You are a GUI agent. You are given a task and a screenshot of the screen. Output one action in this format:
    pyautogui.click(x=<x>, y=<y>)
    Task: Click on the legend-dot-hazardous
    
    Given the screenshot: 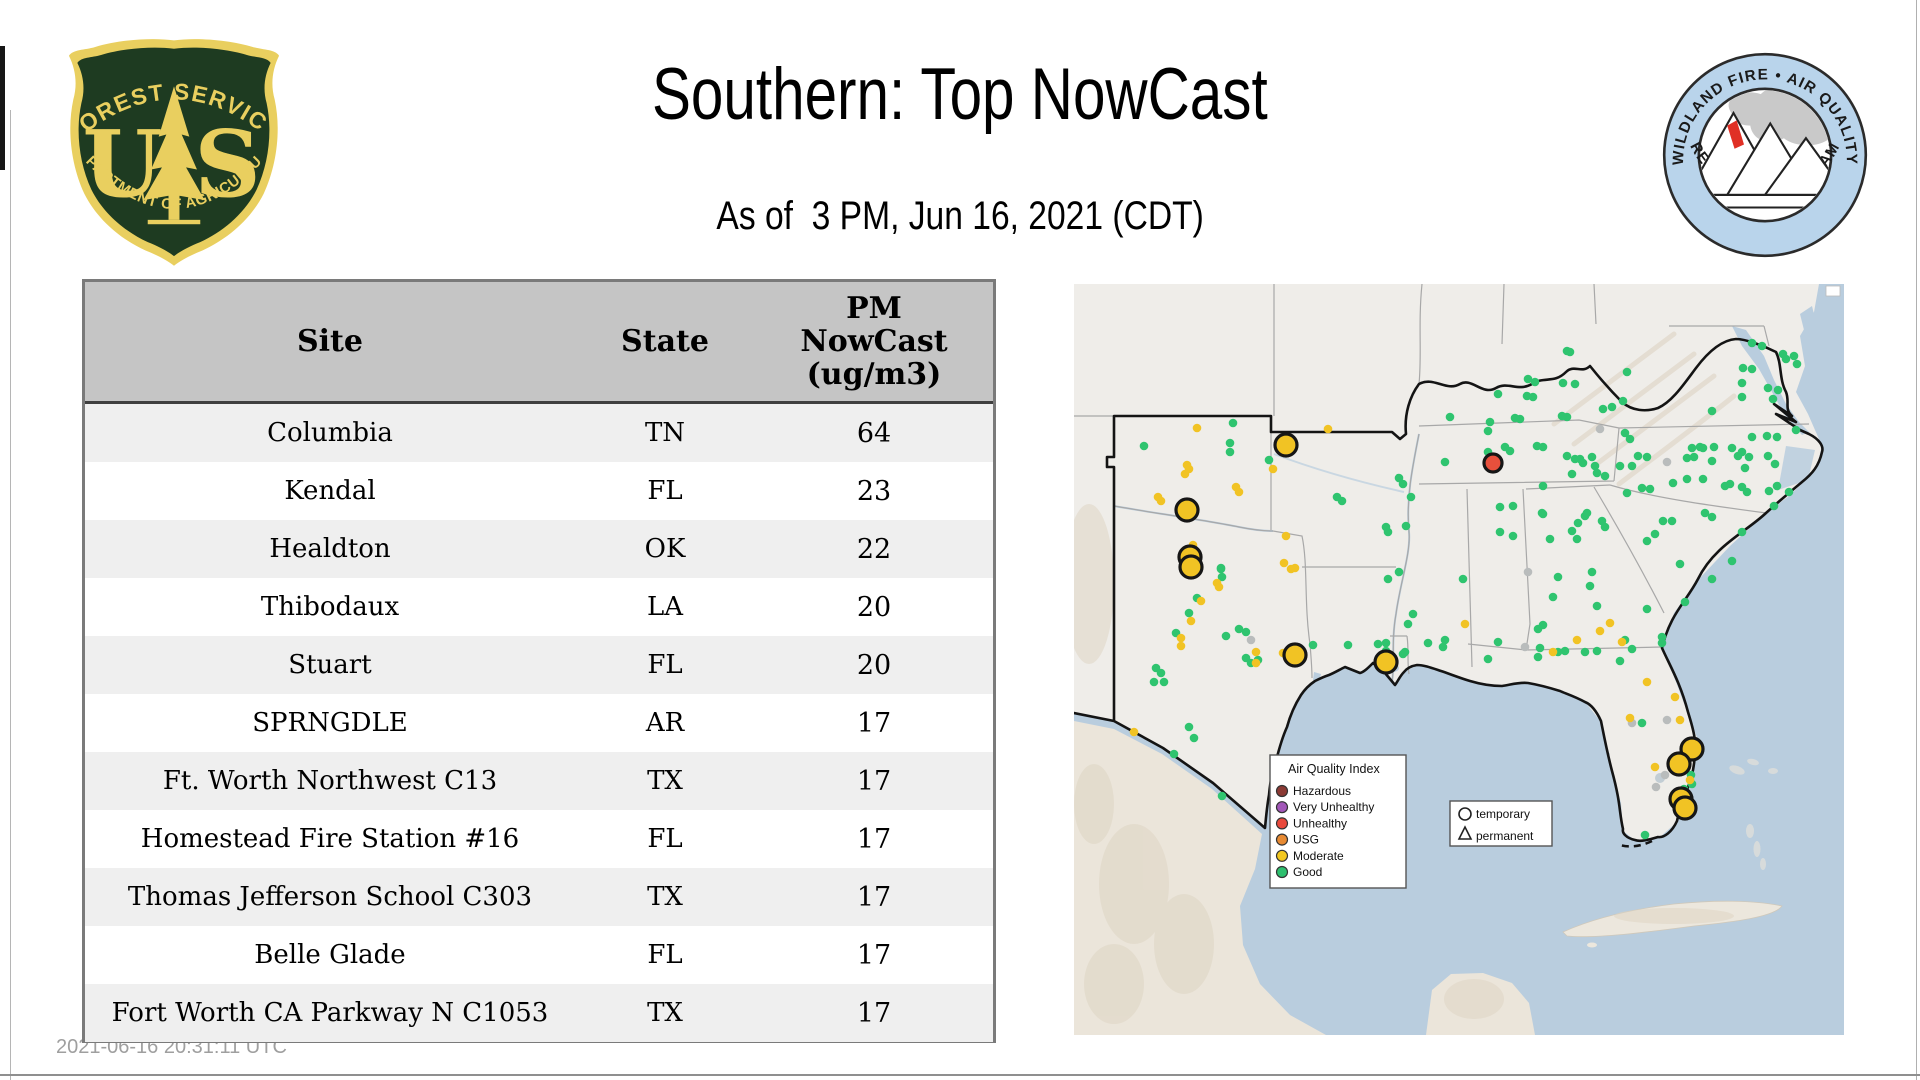 What is the action you would take?
    pyautogui.click(x=1282, y=791)
    